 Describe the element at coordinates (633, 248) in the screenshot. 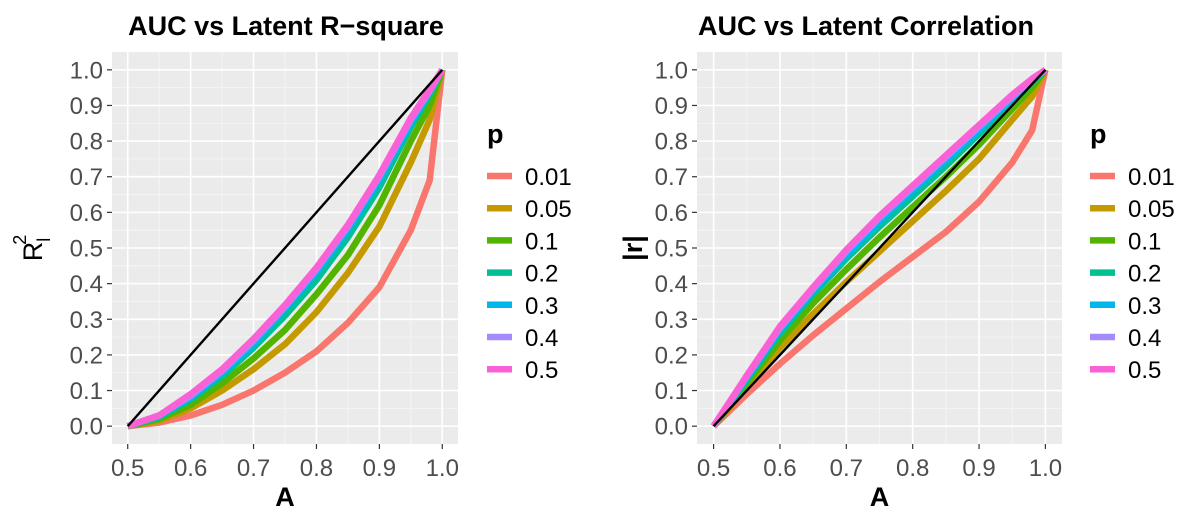

I see `y-axis-label: |r|` at that location.